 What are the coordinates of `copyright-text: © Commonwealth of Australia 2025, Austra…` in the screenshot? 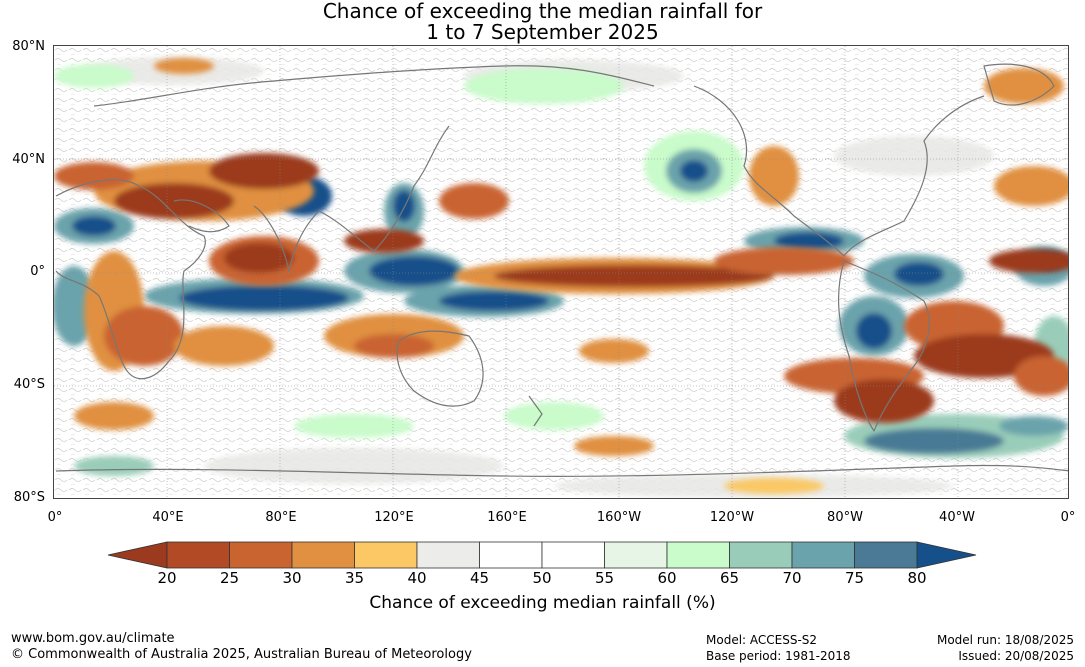 It's located at (241, 654).